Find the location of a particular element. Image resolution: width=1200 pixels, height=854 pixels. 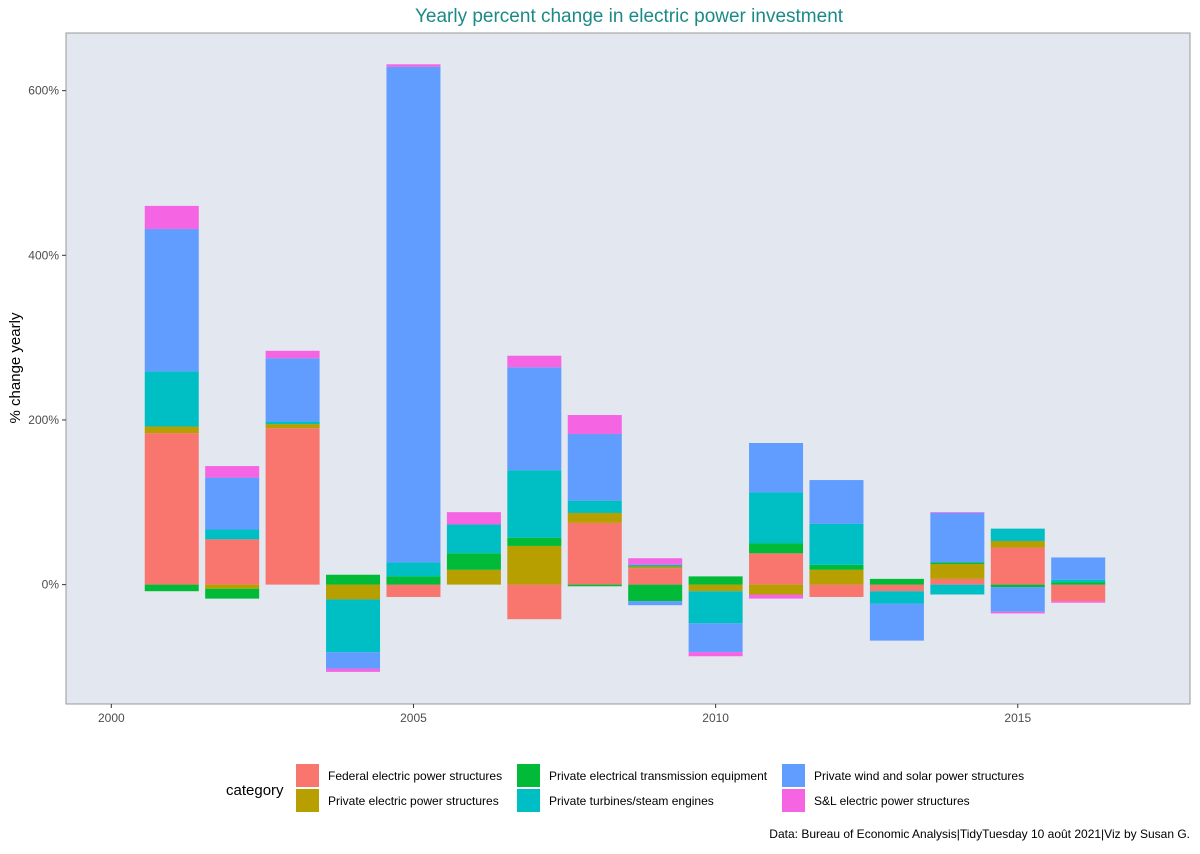

bar-segment-2015-s2 is located at coordinates (1017, 544).